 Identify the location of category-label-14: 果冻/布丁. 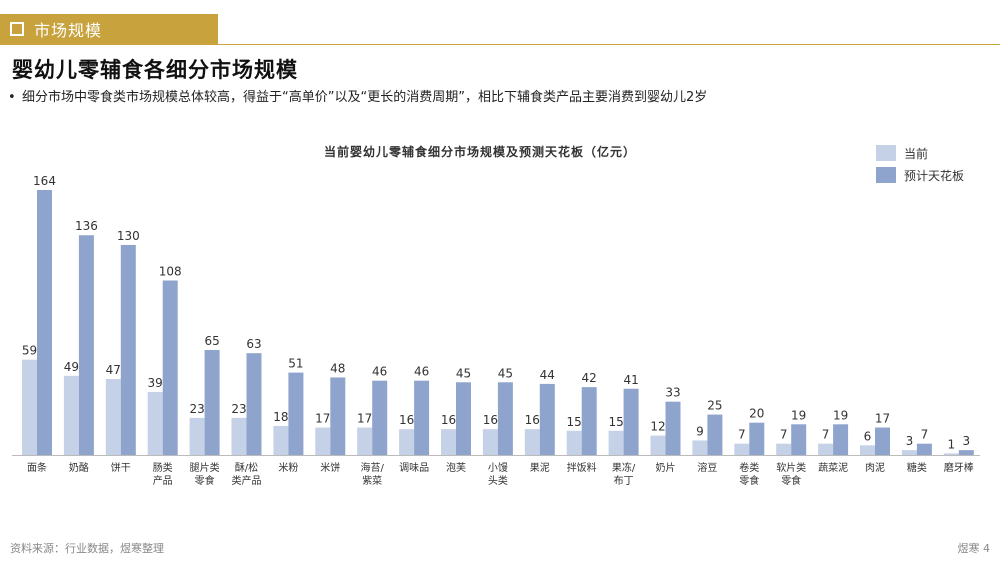
(624, 474).